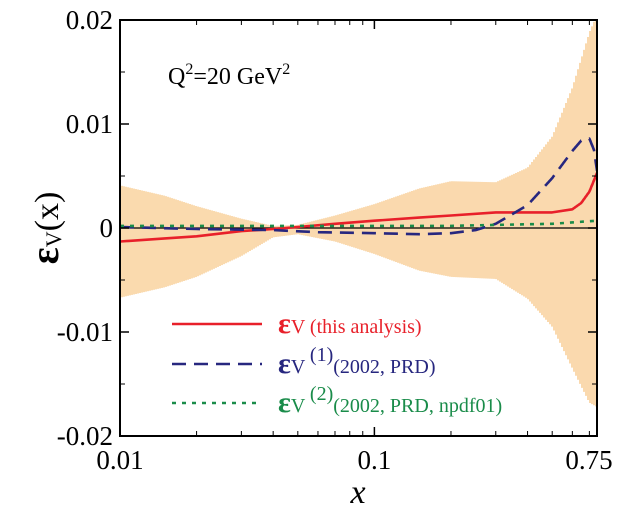  What do you see at coordinates (375, 460) in the screenshot?
I see `x-tick-label: 0.1` at bounding box center [375, 460].